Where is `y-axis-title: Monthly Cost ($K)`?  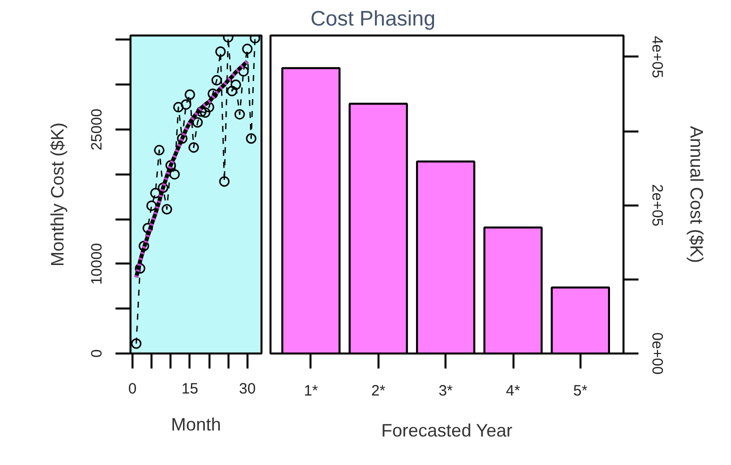
y-axis-title: Monthly Cost ($K) is located at coordinates (58, 194).